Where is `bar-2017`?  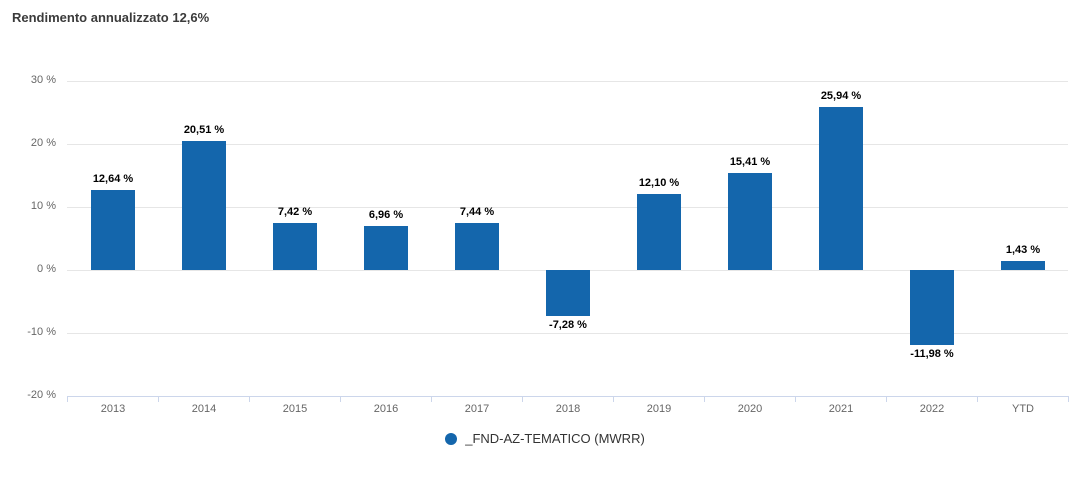 bar-2017 is located at coordinates (477, 246).